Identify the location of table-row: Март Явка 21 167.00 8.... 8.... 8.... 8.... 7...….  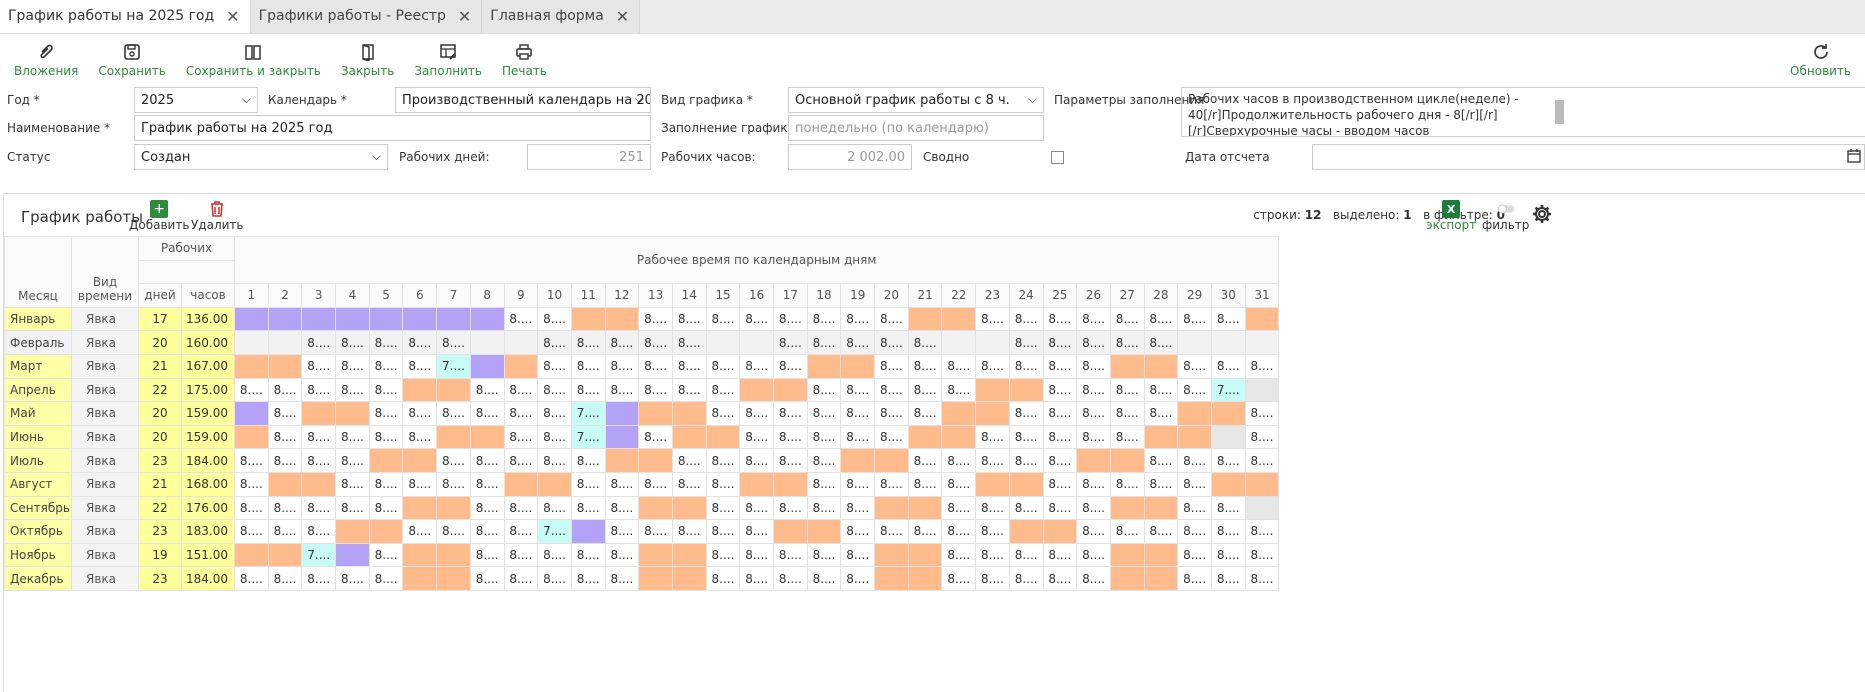
(642, 366).